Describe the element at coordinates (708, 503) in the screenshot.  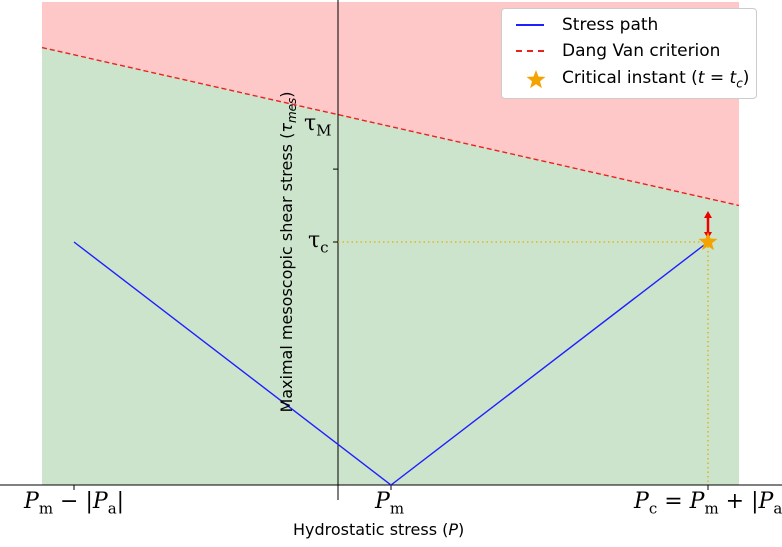
I see `x-tick-label-pc: Pc = Pm + |Pa|` at that location.